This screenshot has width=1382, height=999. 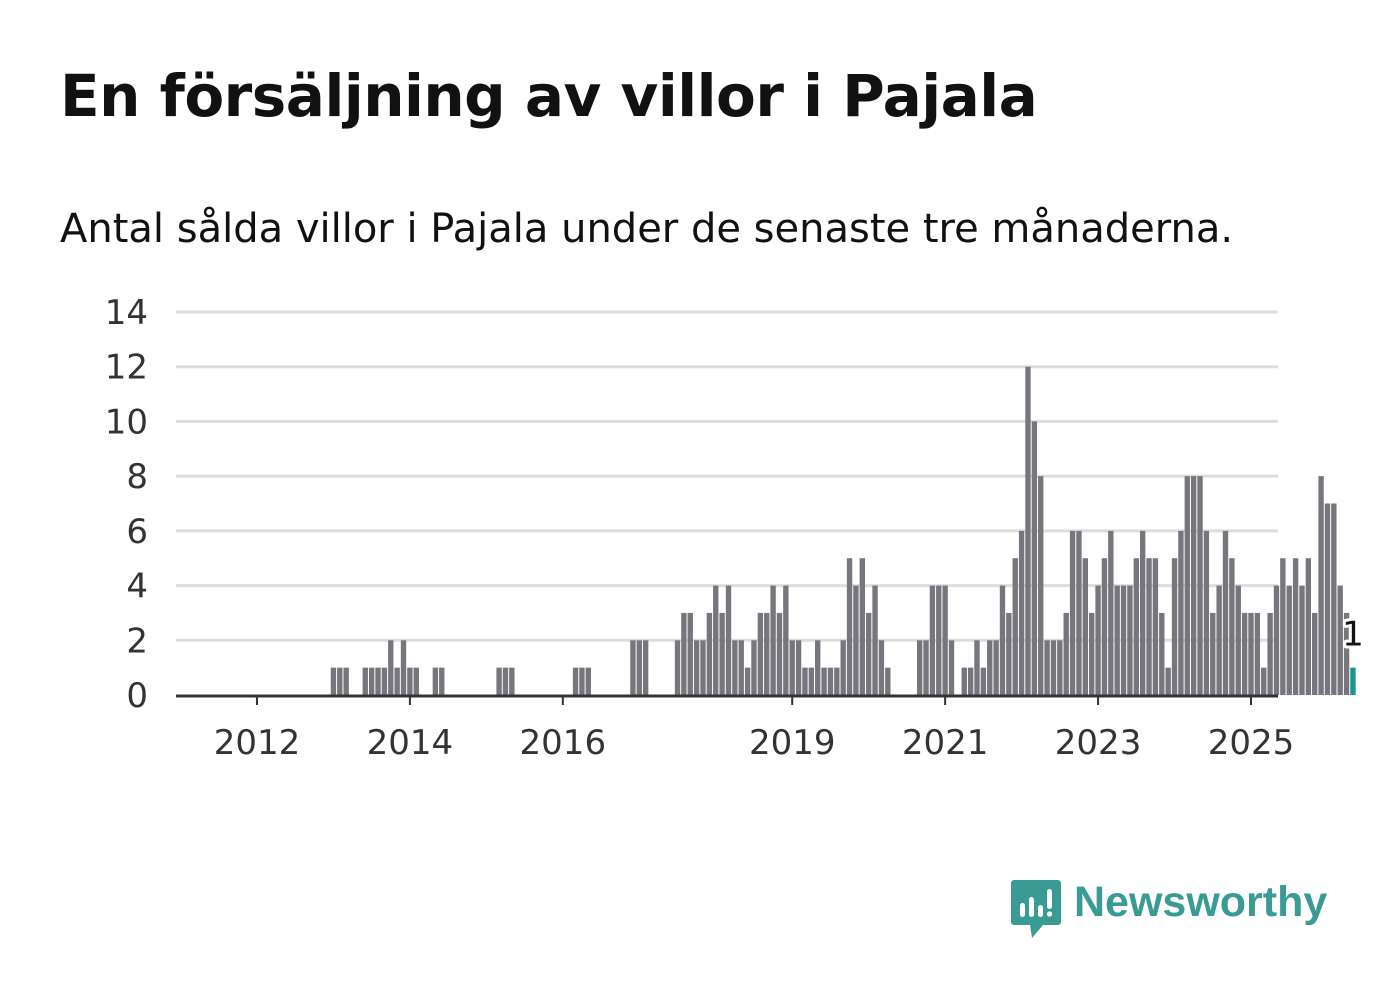 I want to click on data-labels: 1, so click(x=1353, y=635).